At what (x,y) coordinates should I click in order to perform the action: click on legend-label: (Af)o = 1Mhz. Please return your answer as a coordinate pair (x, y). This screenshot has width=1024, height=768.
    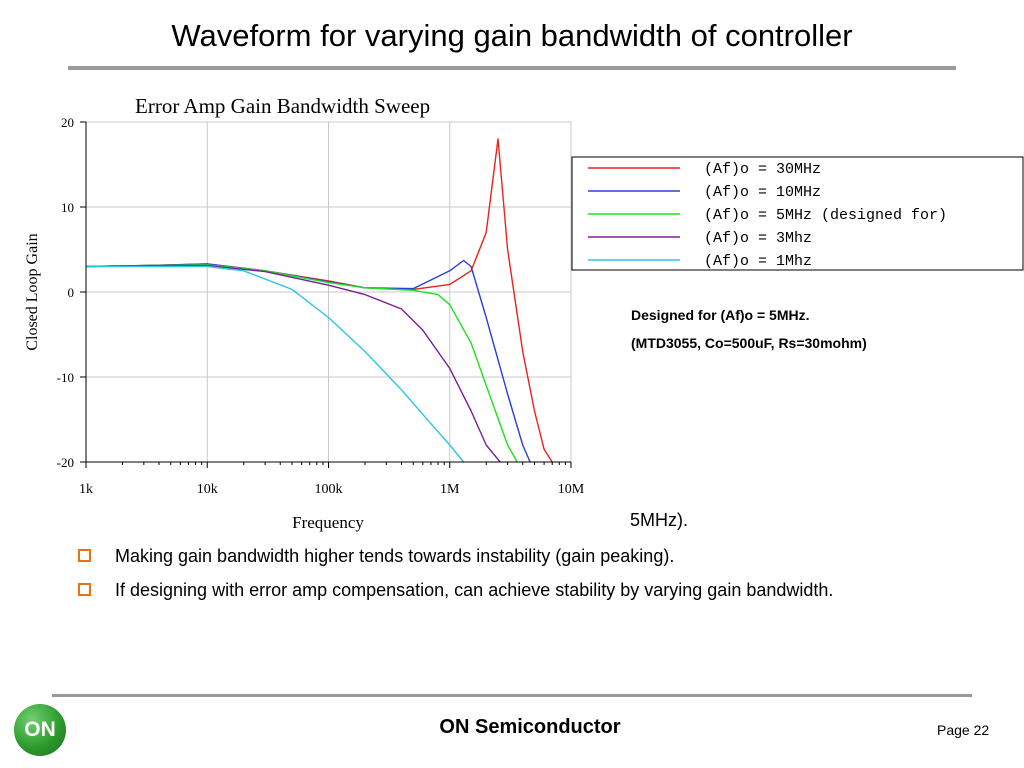
    Looking at the image, I should click on (758, 261).